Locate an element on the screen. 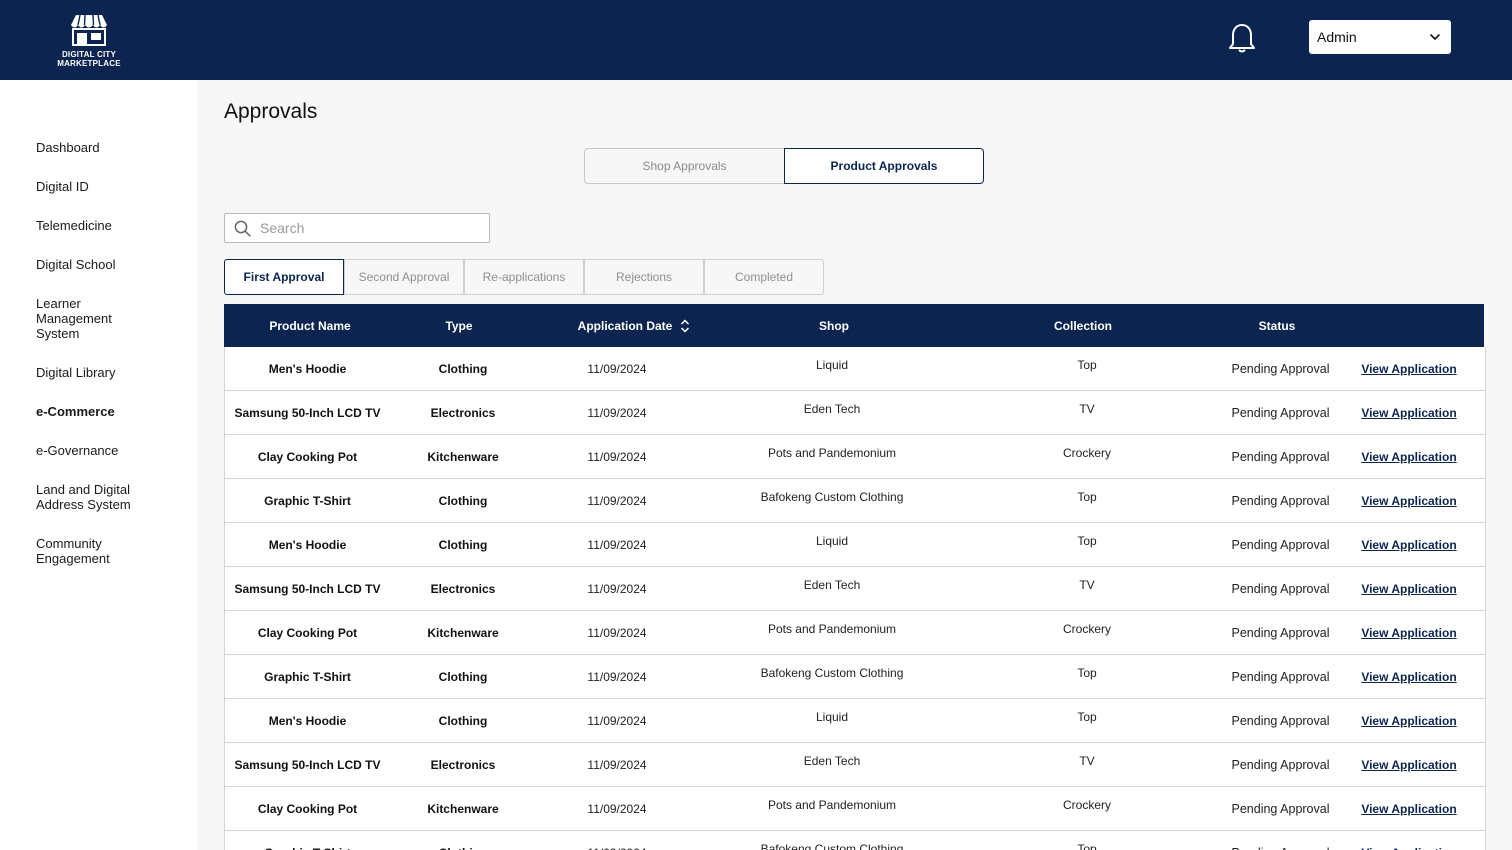 This screenshot has width=1512, height=850. sidebar-item-digital-id: Digital ID is located at coordinates (62, 186).